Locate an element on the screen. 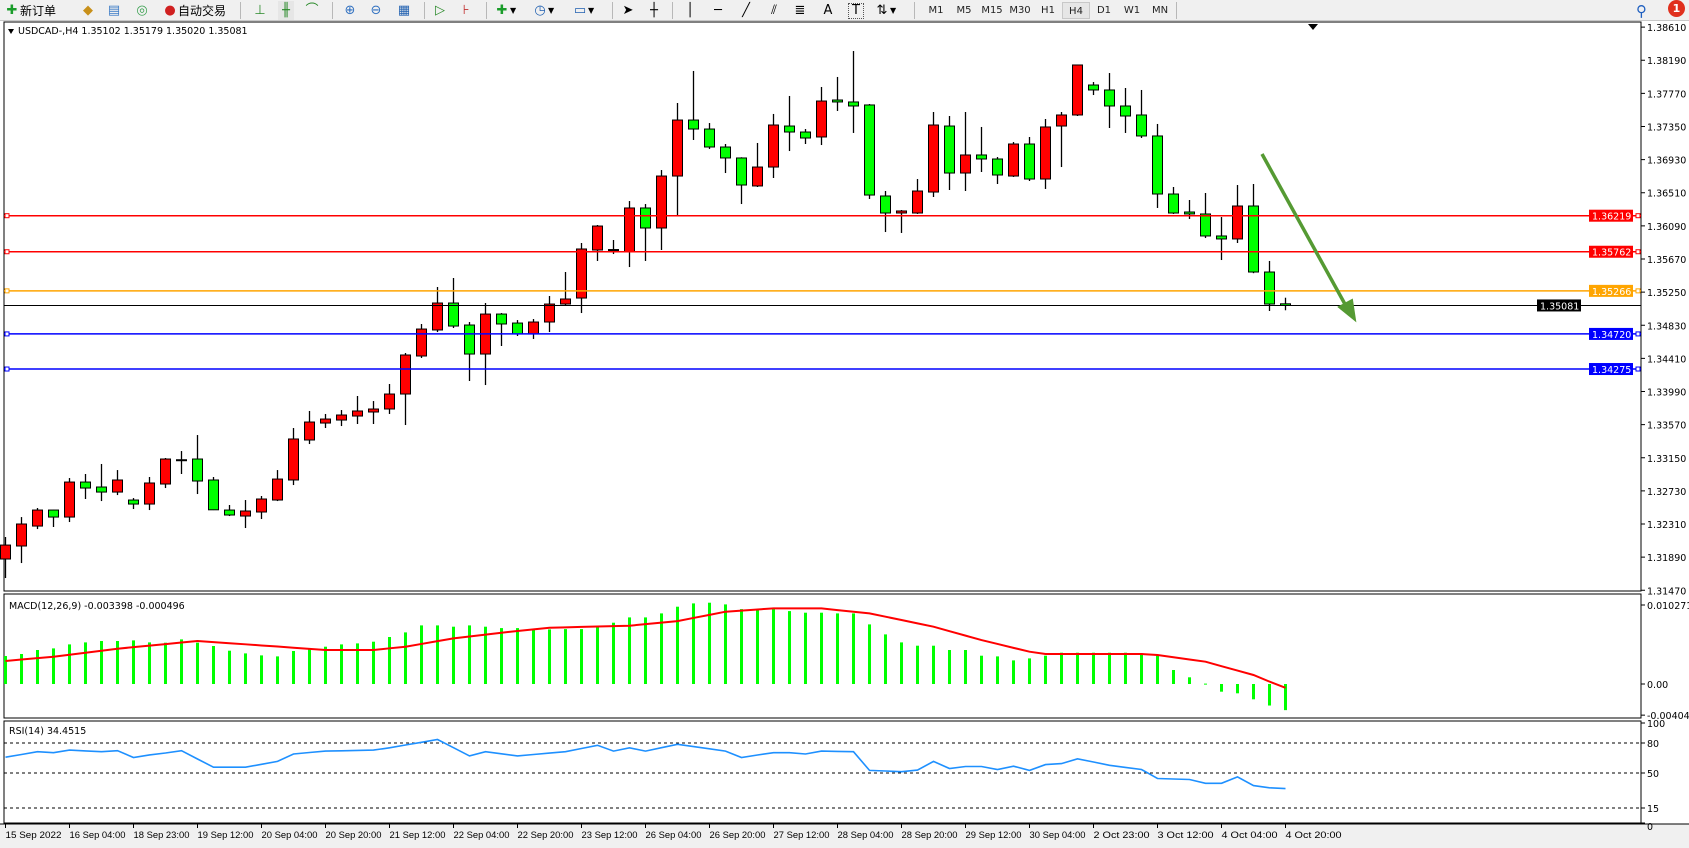  bar-chart-button: ⊥ is located at coordinates (260, 10).